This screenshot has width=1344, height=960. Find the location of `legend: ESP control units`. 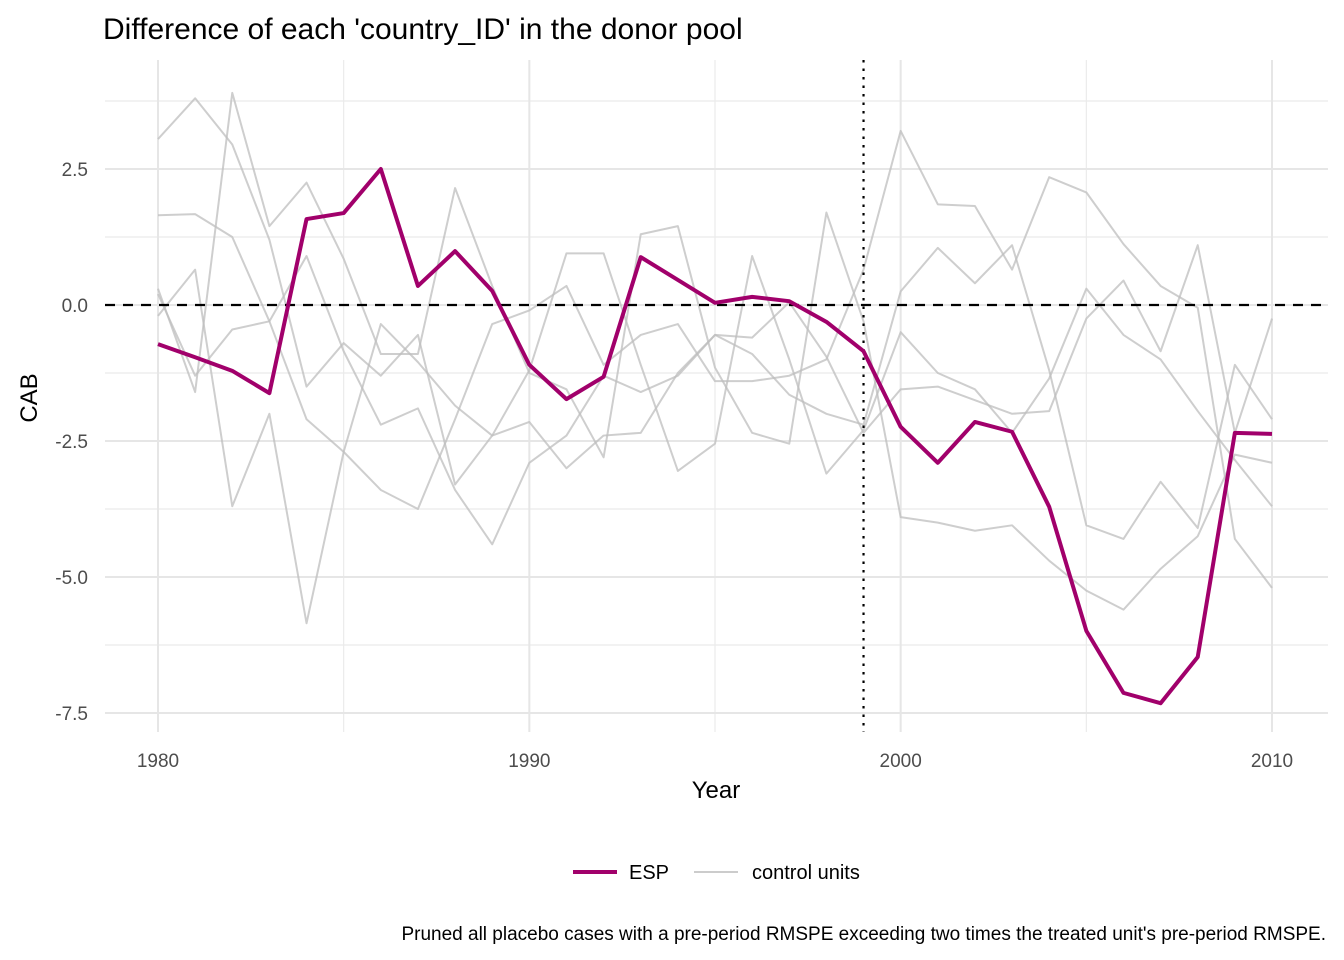

legend: ESP control units is located at coordinates (716, 873).